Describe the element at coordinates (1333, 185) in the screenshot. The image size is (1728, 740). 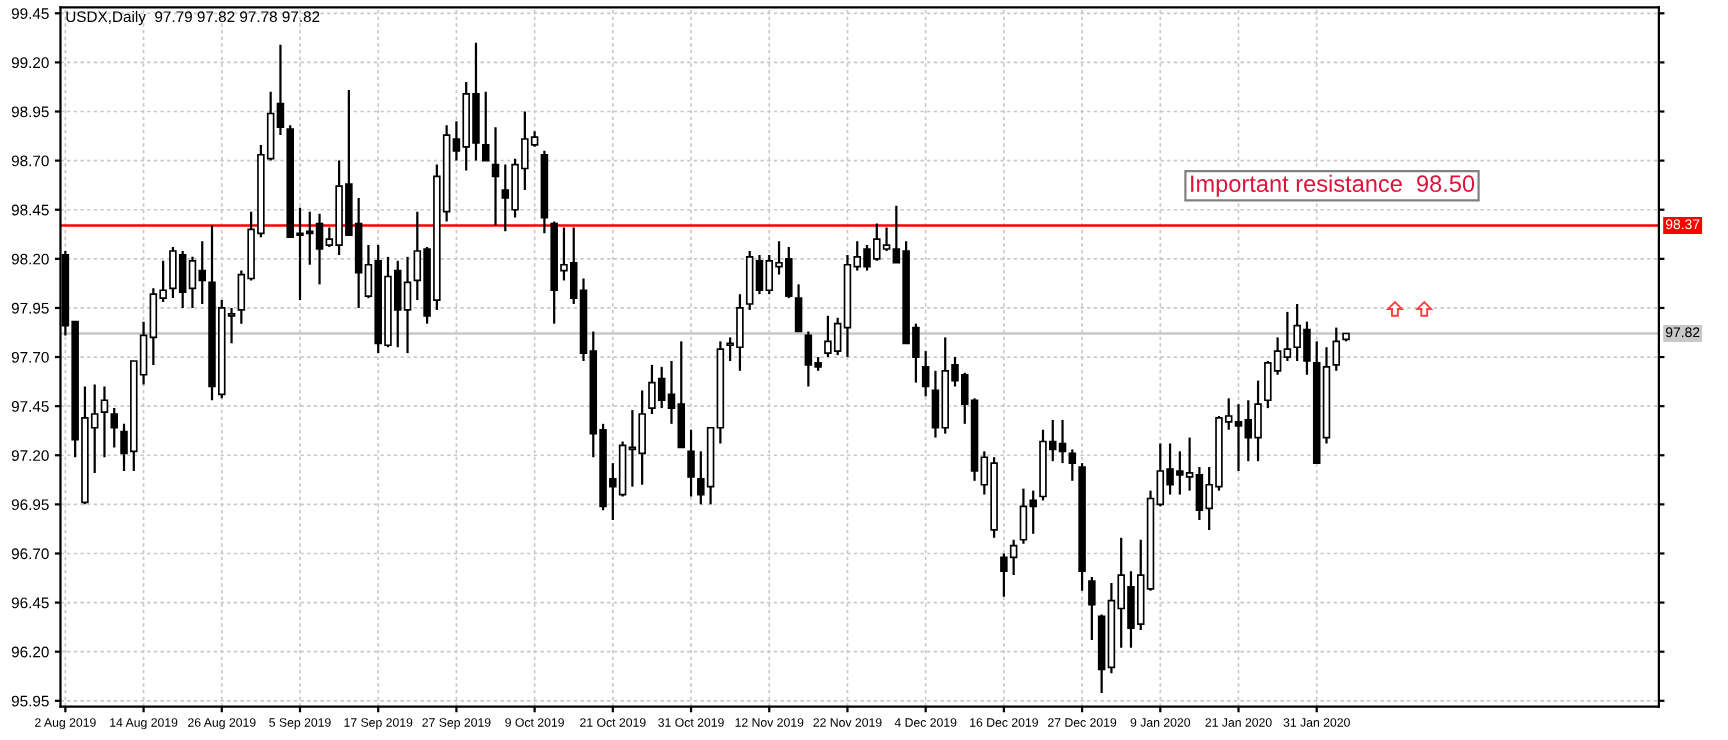
I see `annotation: Important resistance 98.50` at that location.